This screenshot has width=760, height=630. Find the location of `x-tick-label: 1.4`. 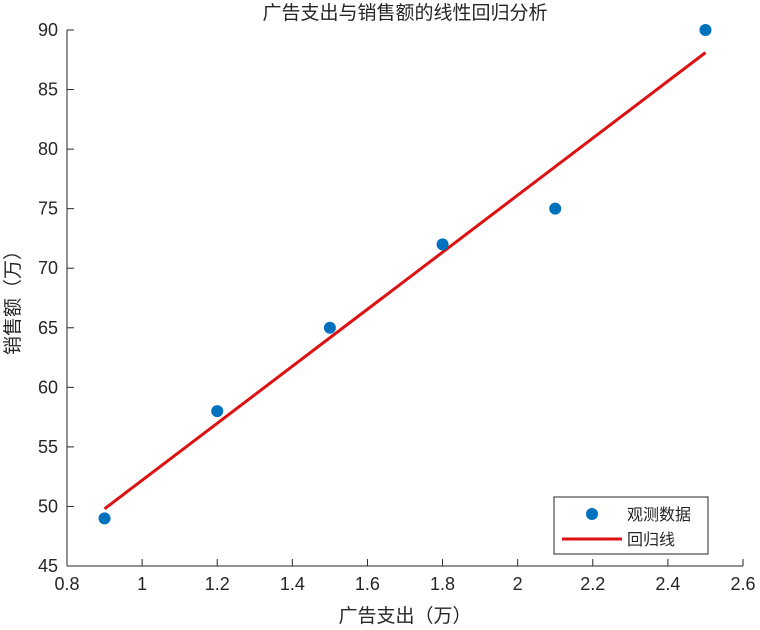

x-tick-label: 1.4 is located at coordinates (292, 584).